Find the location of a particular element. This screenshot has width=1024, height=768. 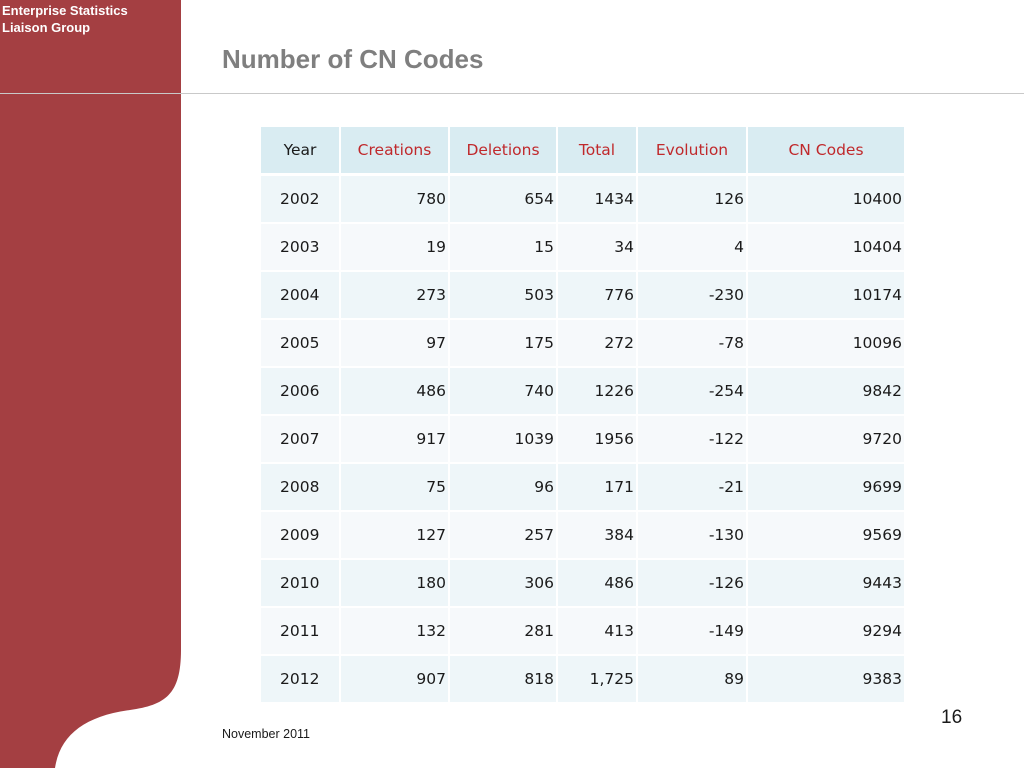

org-name: Enterprise Statistics Liaison Group is located at coordinates (87, 19).